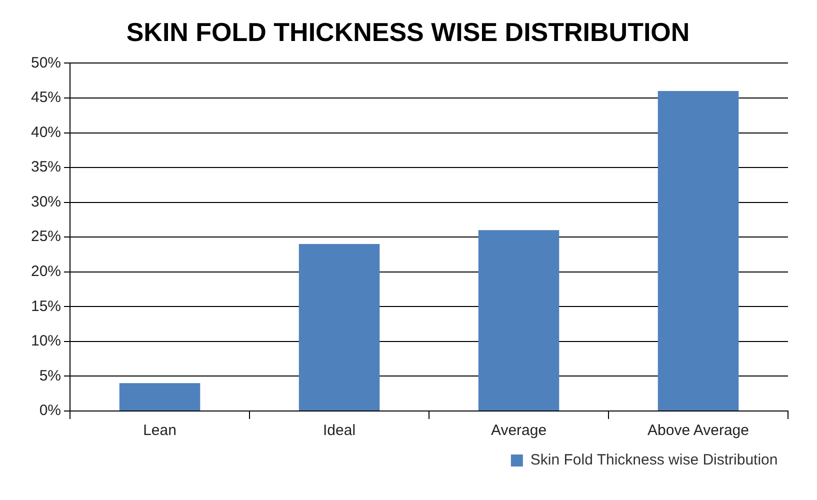 The width and height of the screenshot is (817, 500). What do you see at coordinates (46, 97) in the screenshot?
I see `y-tick-label: 45%` at bounding box center [46, 97].